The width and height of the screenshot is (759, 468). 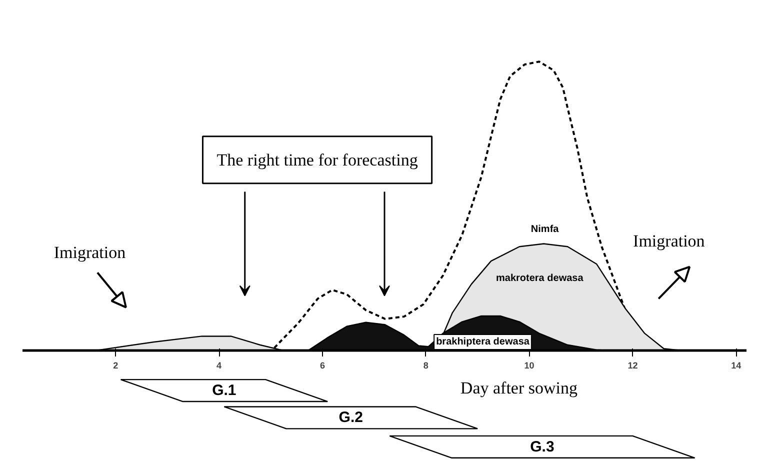 What do you see at coordinates (219, 365) in the screenshot?
I see `x-tick-label: 4` at bounding box center [219, 365].